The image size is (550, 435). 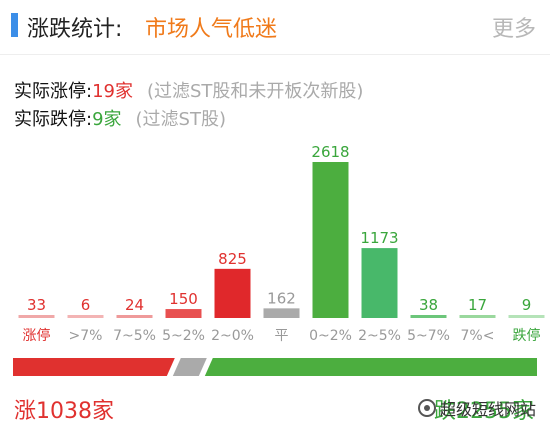 I want to click on chart-category-label: 2~0%, so click(x=232, y=336).